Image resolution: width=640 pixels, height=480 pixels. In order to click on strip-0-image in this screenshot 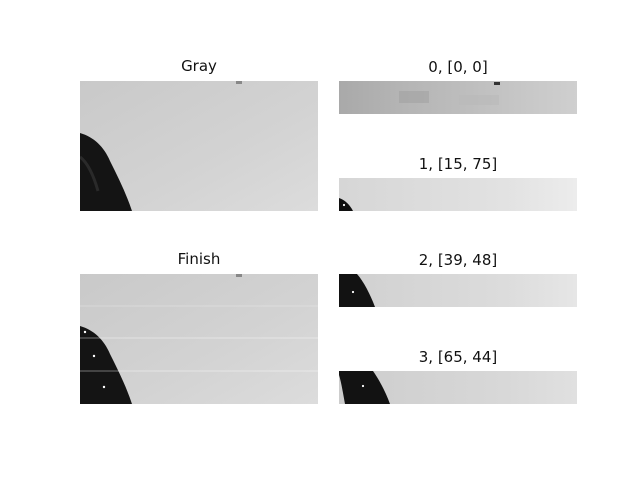, I will do `click(458, 97)`.